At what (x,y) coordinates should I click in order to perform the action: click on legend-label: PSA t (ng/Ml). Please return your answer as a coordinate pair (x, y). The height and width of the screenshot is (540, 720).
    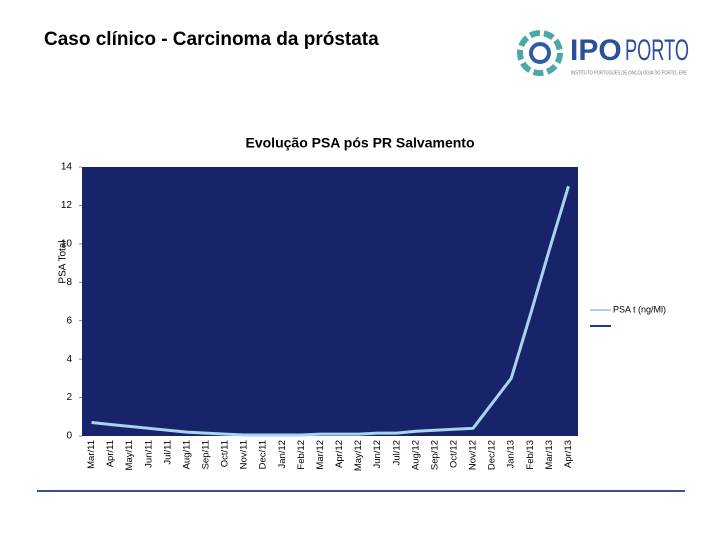
    Looking at the image, I should click on (639, 309).